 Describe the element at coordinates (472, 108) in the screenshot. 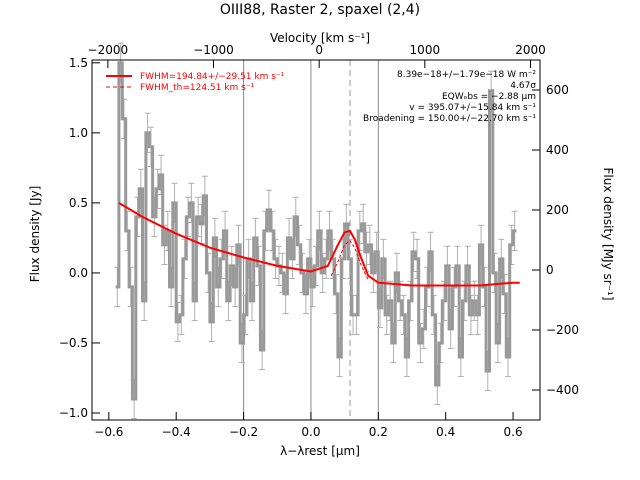

I see `fit-annotation: v = 395.07+/−15.84 km s⁻¹` at that location.